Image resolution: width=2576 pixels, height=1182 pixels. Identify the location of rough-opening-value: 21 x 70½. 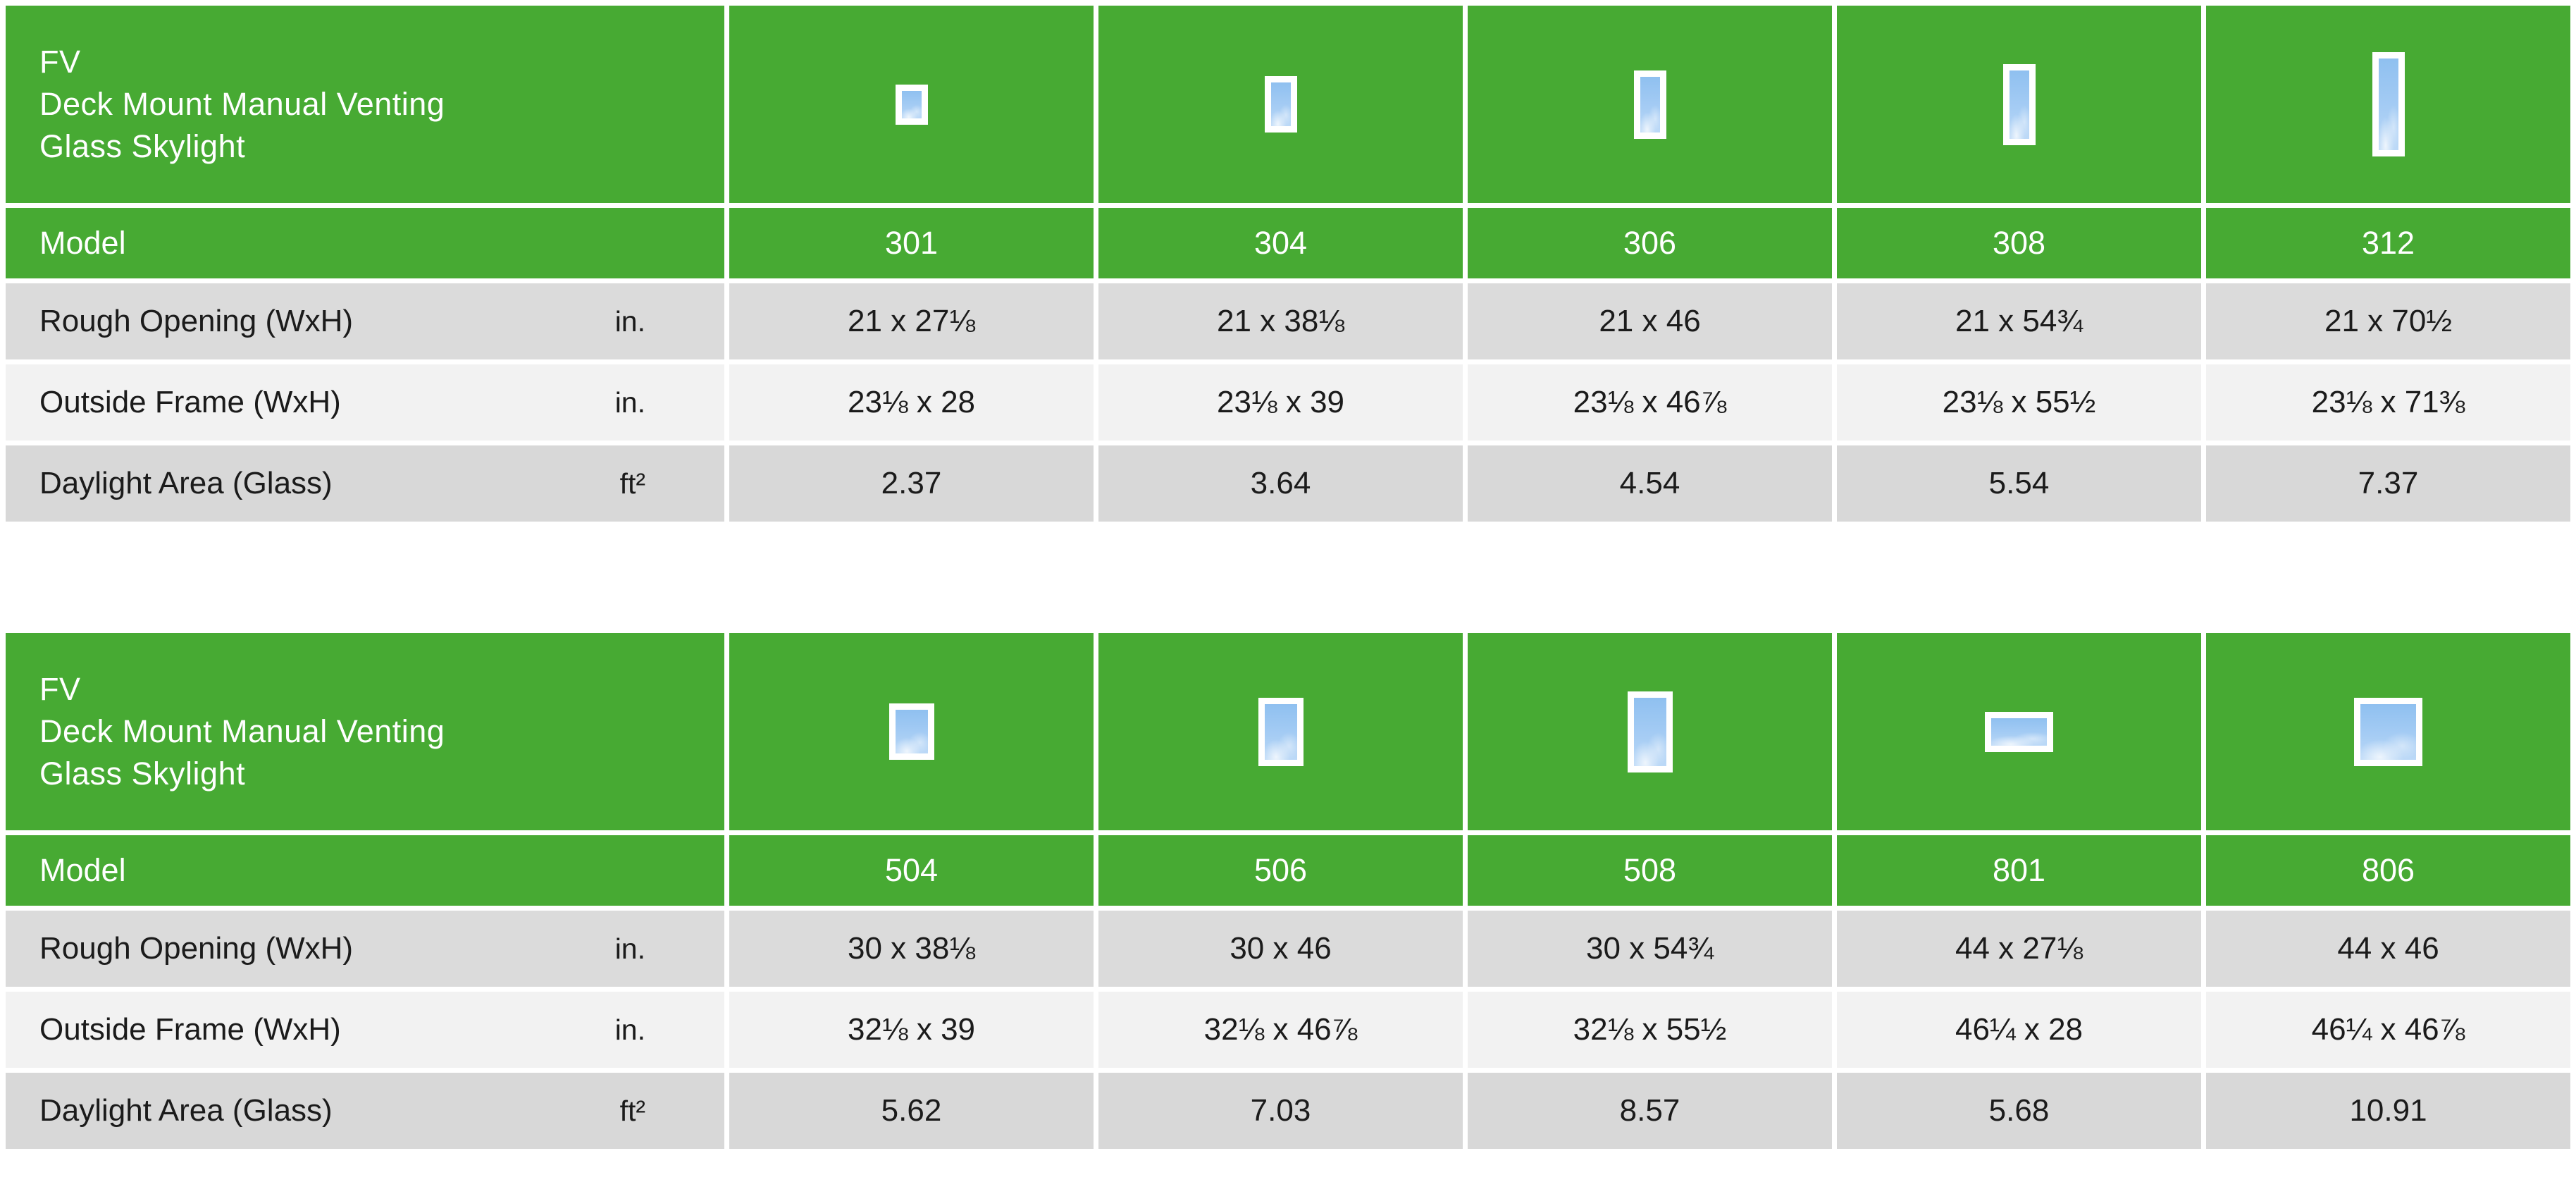
(2388, 321).